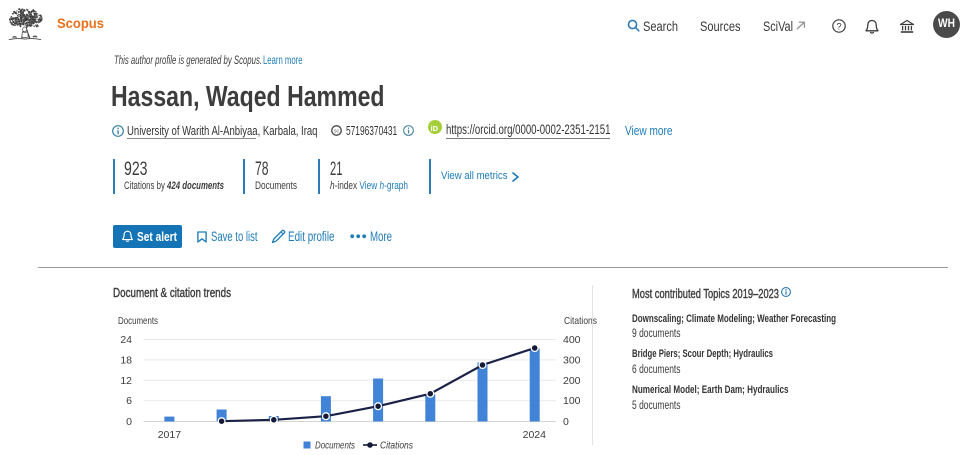 The image size is (960, 455). What do you see at coordinates (572, 381) in the screenshot?
I see `svg-text: 200` at bounding box center [572, 381].